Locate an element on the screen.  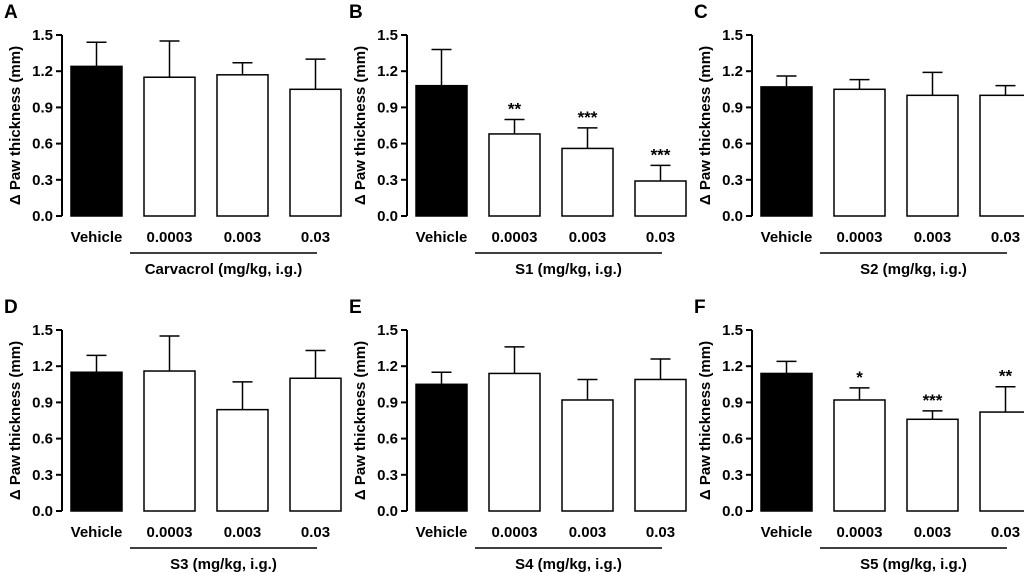
group-label: S3 (mg/kg, i.g.) is located at coordinates (223, 564).